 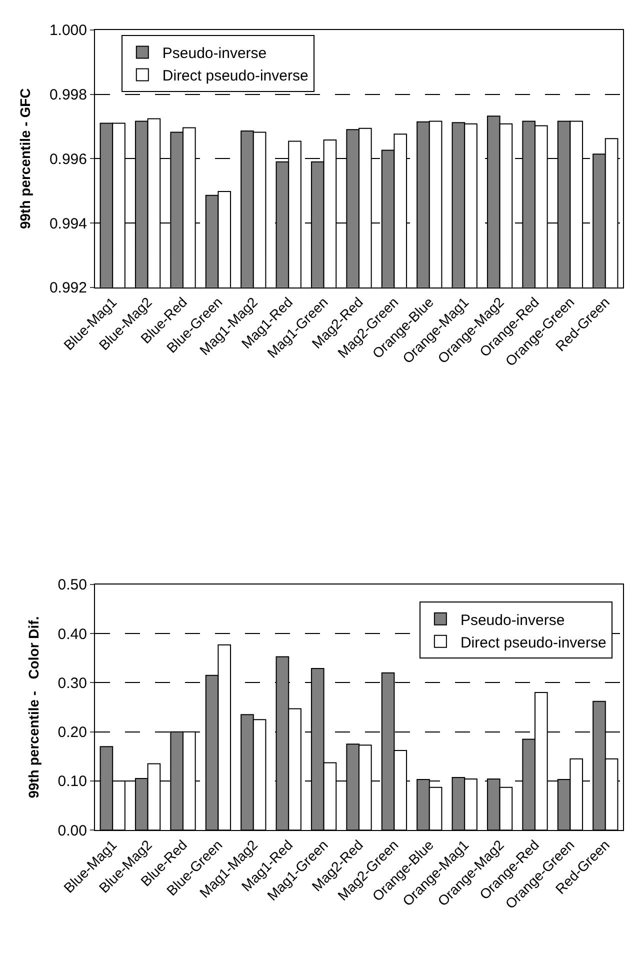 What do you see at coordinates (25, 159) in the screenshot?
I see `y-axis-title: 99th percentile - GFC` at bounding box center [25, 159].